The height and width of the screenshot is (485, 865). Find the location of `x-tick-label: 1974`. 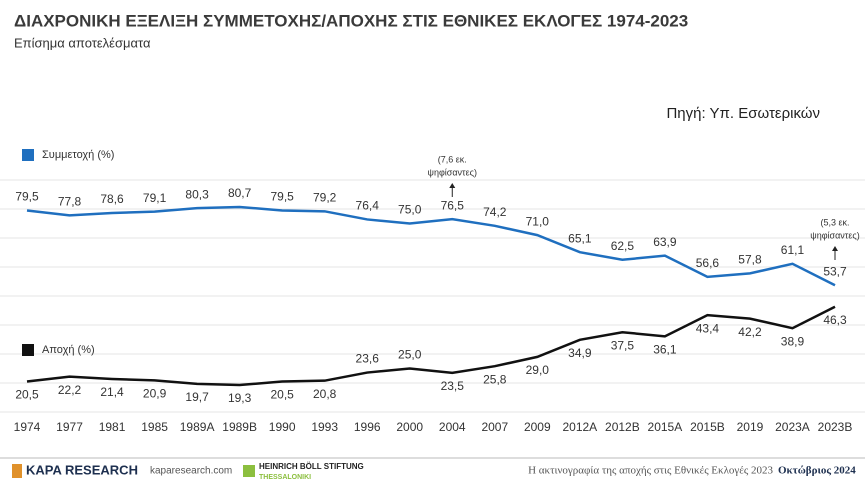

x-tick-label: 1974 is located at coordinates (27, 427).